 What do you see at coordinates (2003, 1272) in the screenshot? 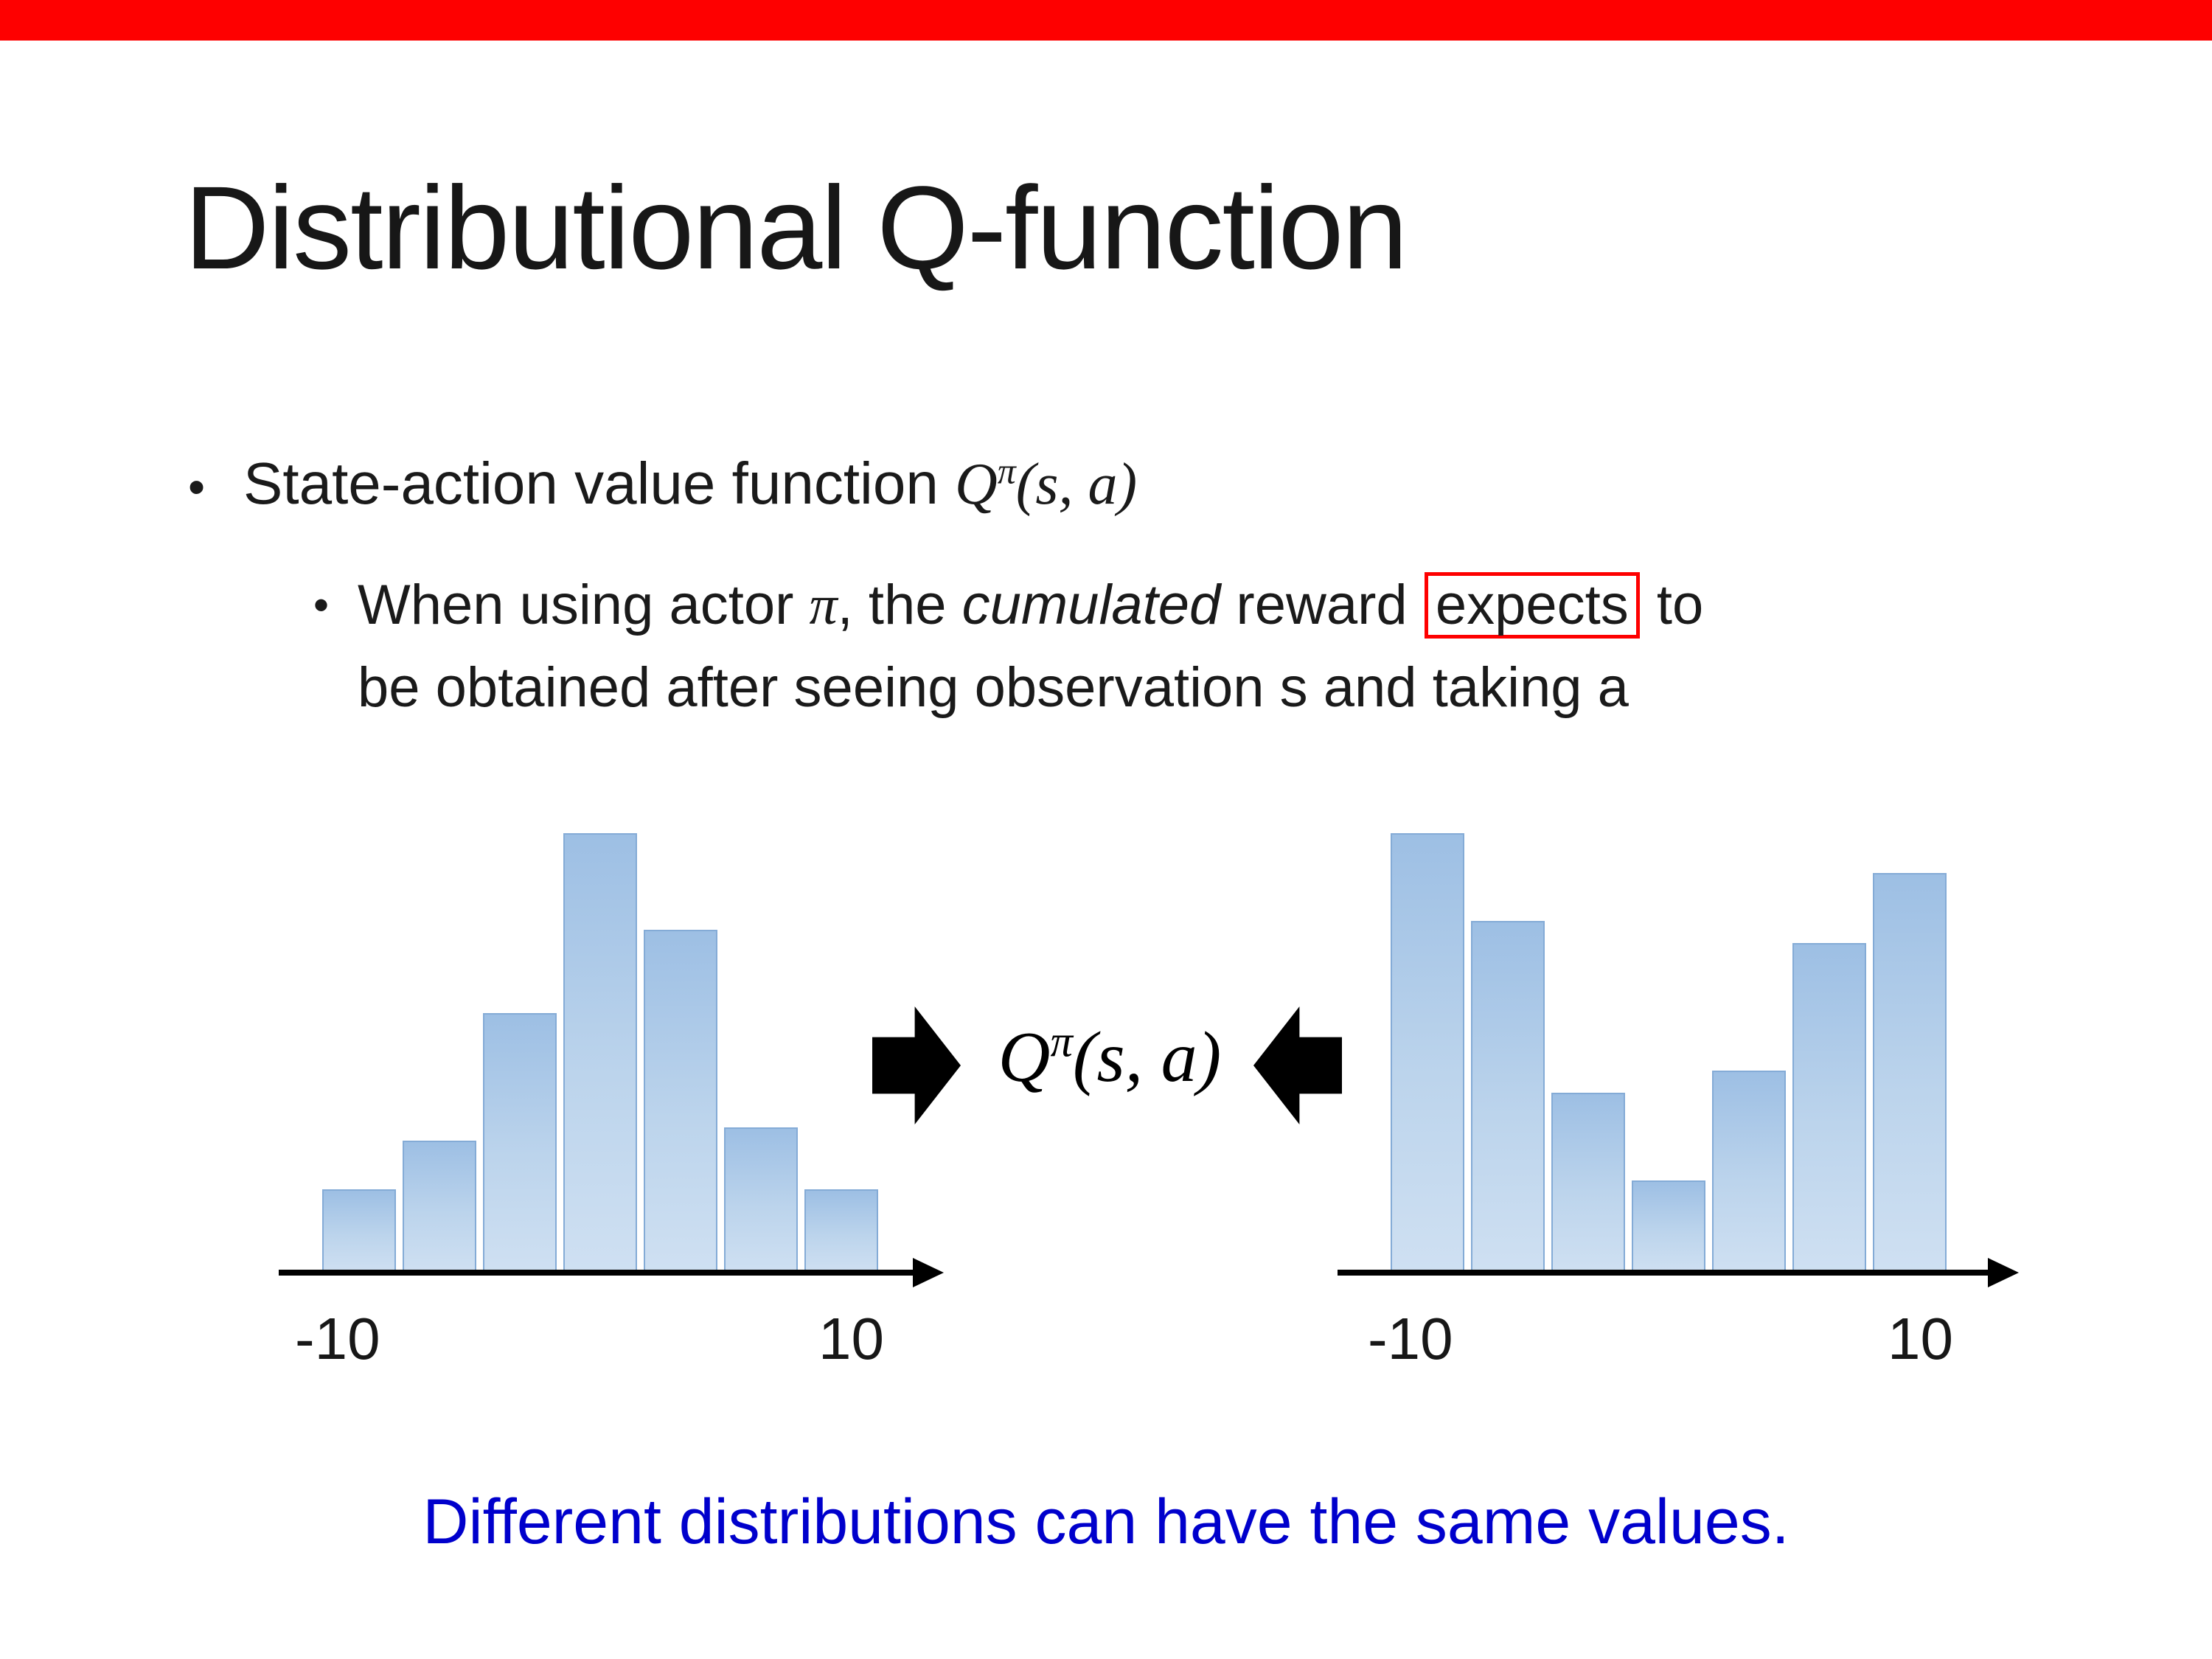
I see `right-x-axis-arrow-icon` at bounding box center [2003, 1272].